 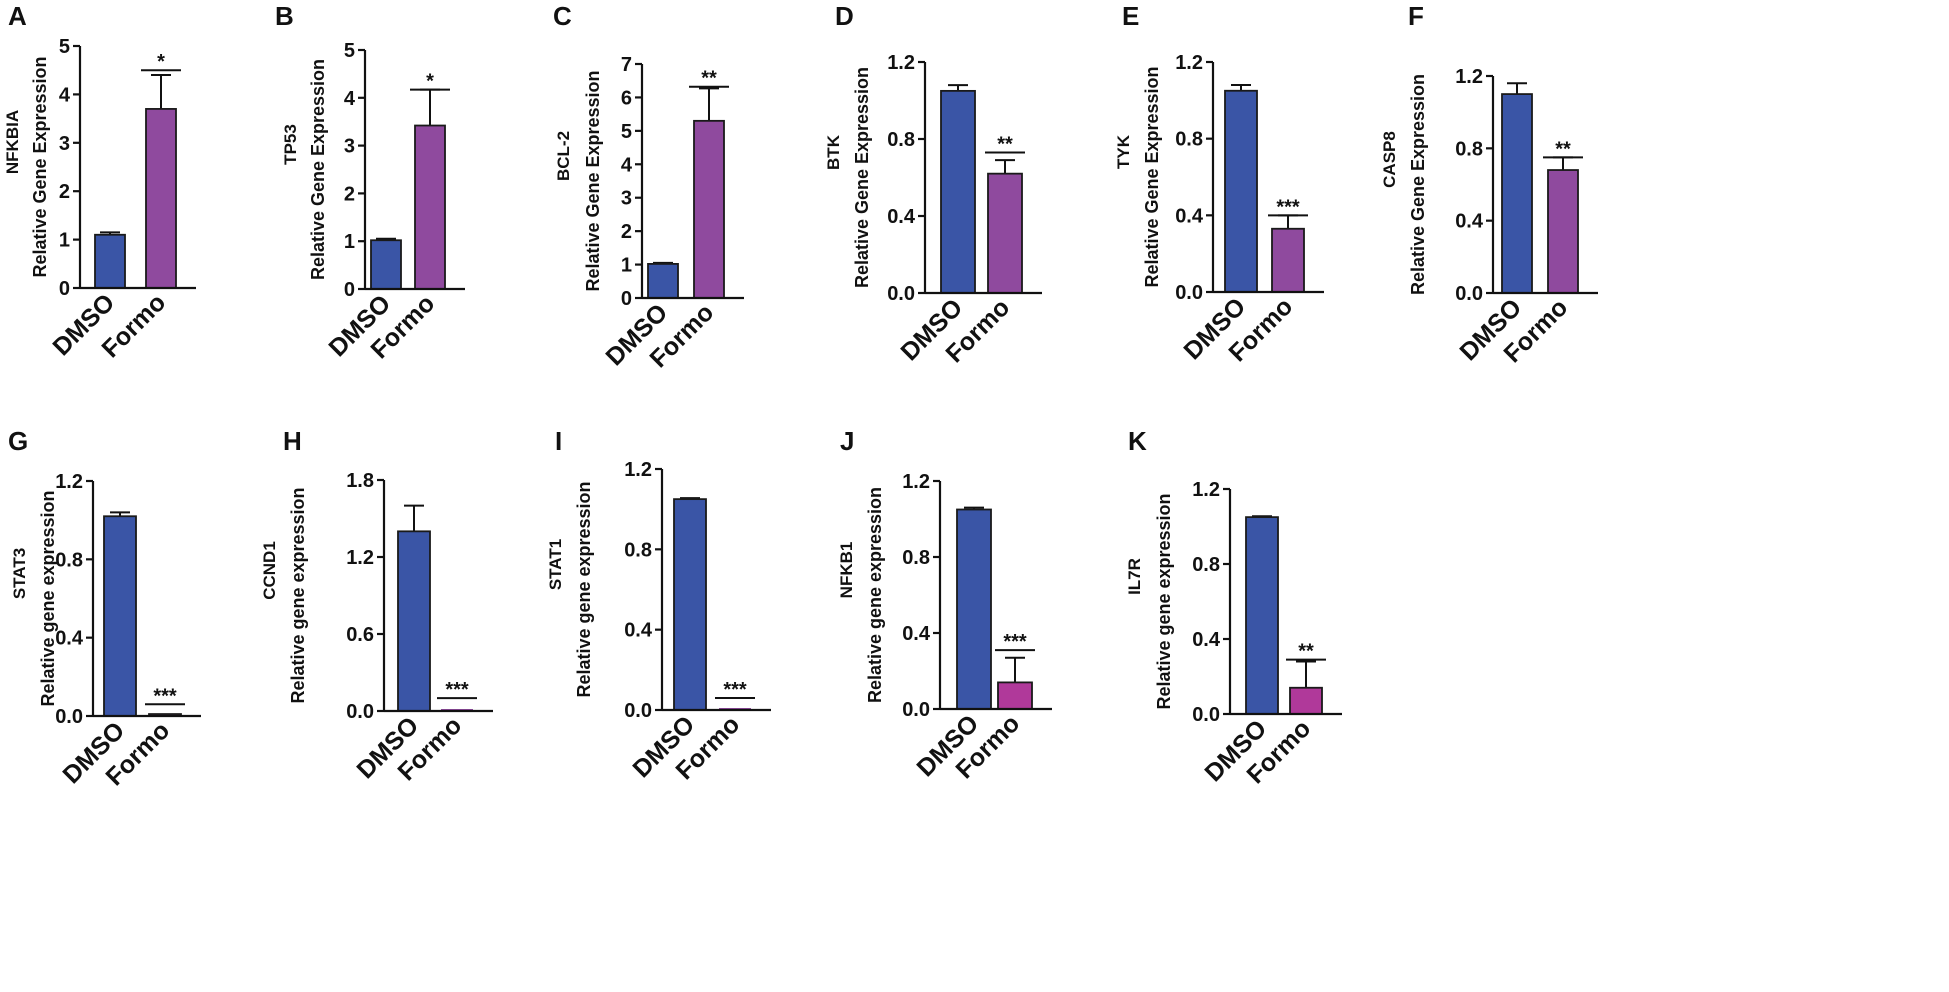 What do you see at coordinates (64, 241) in the screenshot?
I see `y-tick-label-a: 1` at bounding box center [64, 241].